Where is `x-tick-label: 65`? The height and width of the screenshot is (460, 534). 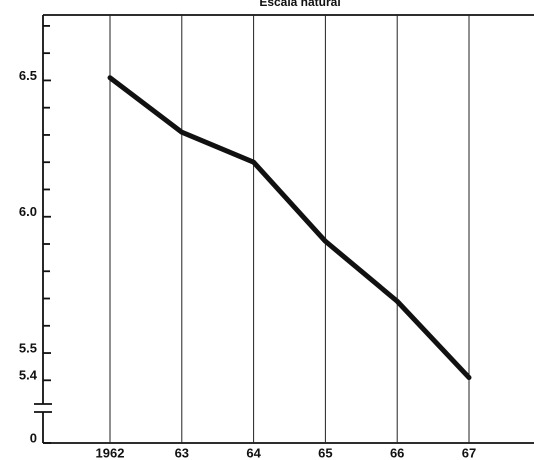 x-tick-label: 65 is located at coordinates (325, 452).